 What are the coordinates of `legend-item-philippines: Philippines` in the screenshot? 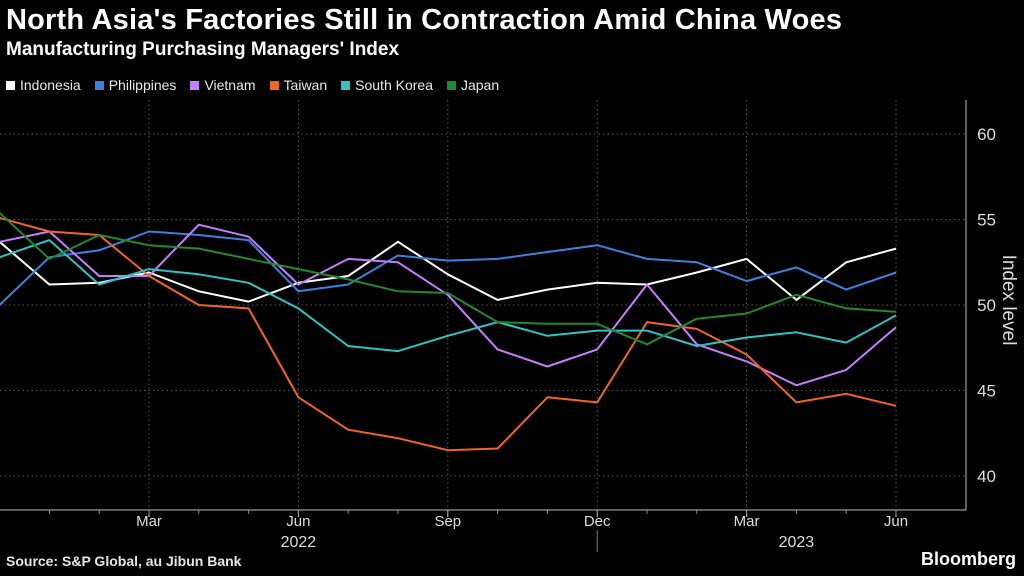 It's located at (135, 85).